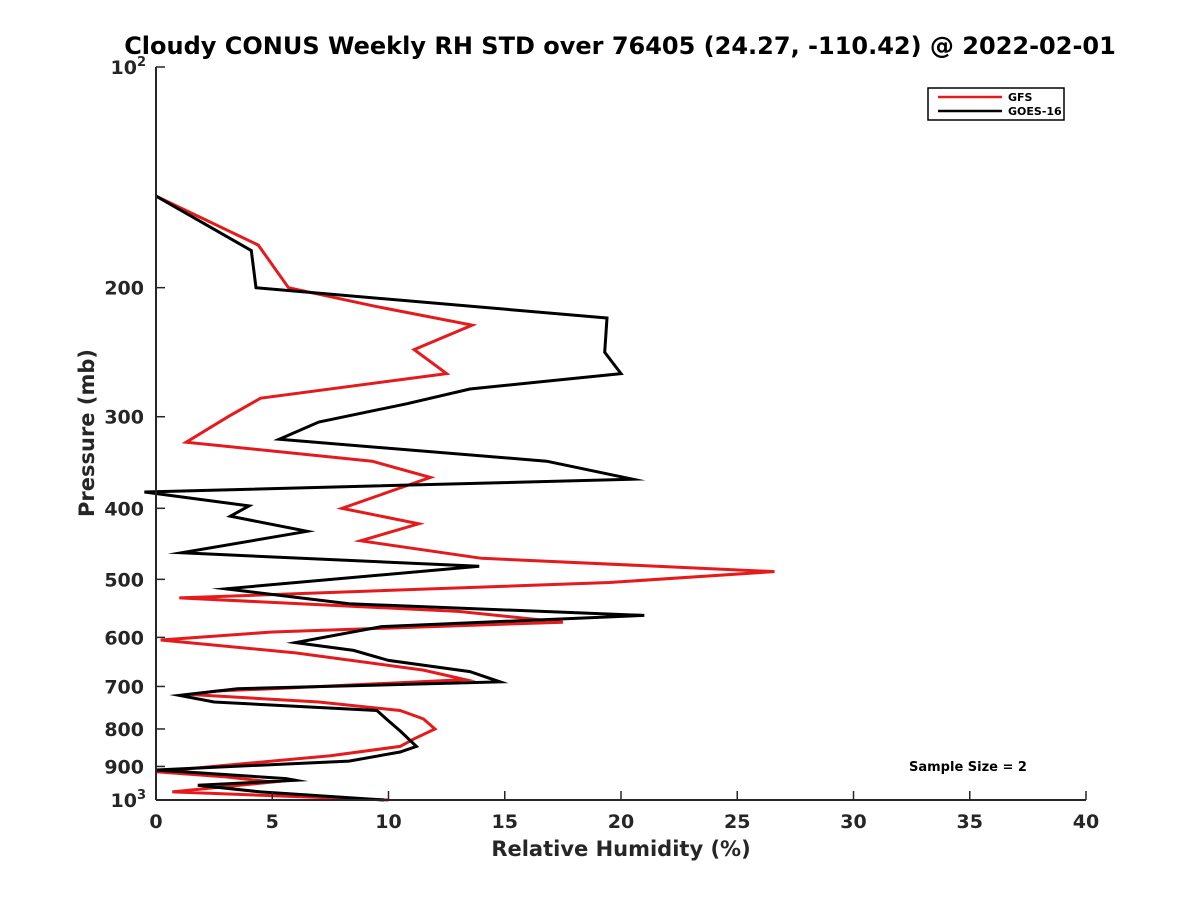  I want to click on y-tick-label: 800, so click(124, 730).